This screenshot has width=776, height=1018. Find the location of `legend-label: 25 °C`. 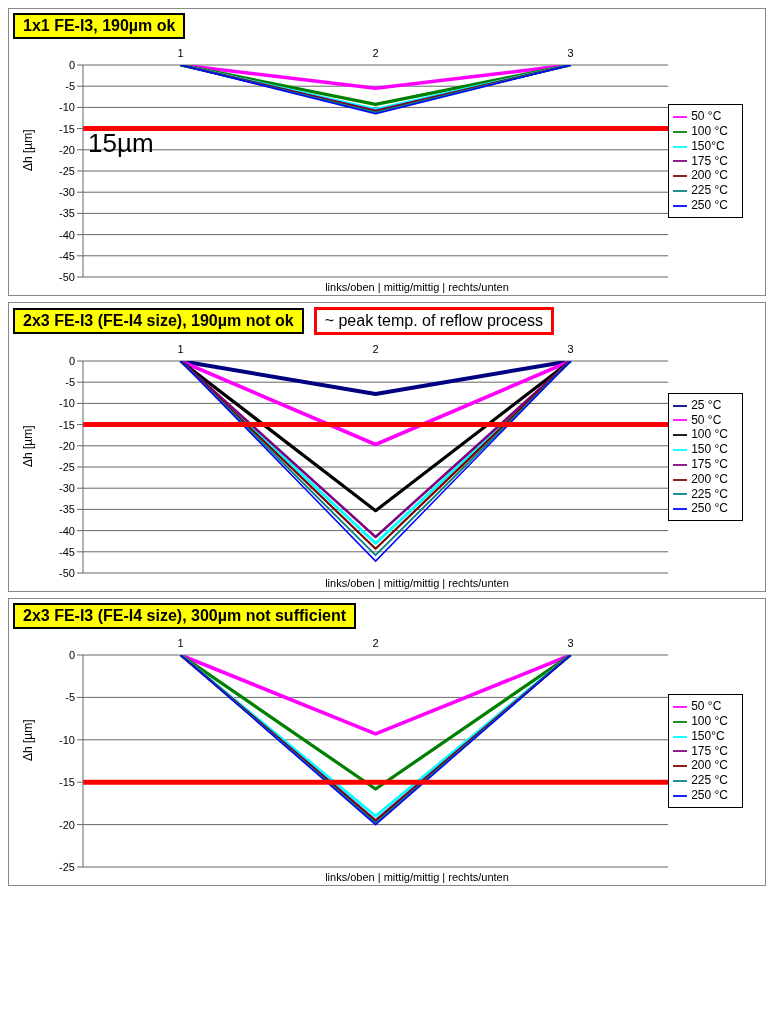

legend-label: 25 °C is located at coordinates (706, 404).